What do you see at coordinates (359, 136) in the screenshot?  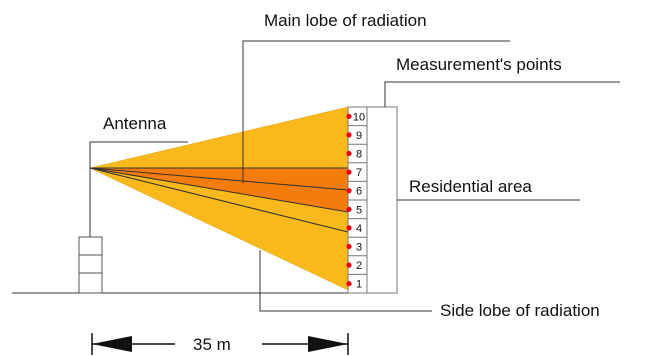 I see `floor-number: 9` at bounding box center [359, 136].